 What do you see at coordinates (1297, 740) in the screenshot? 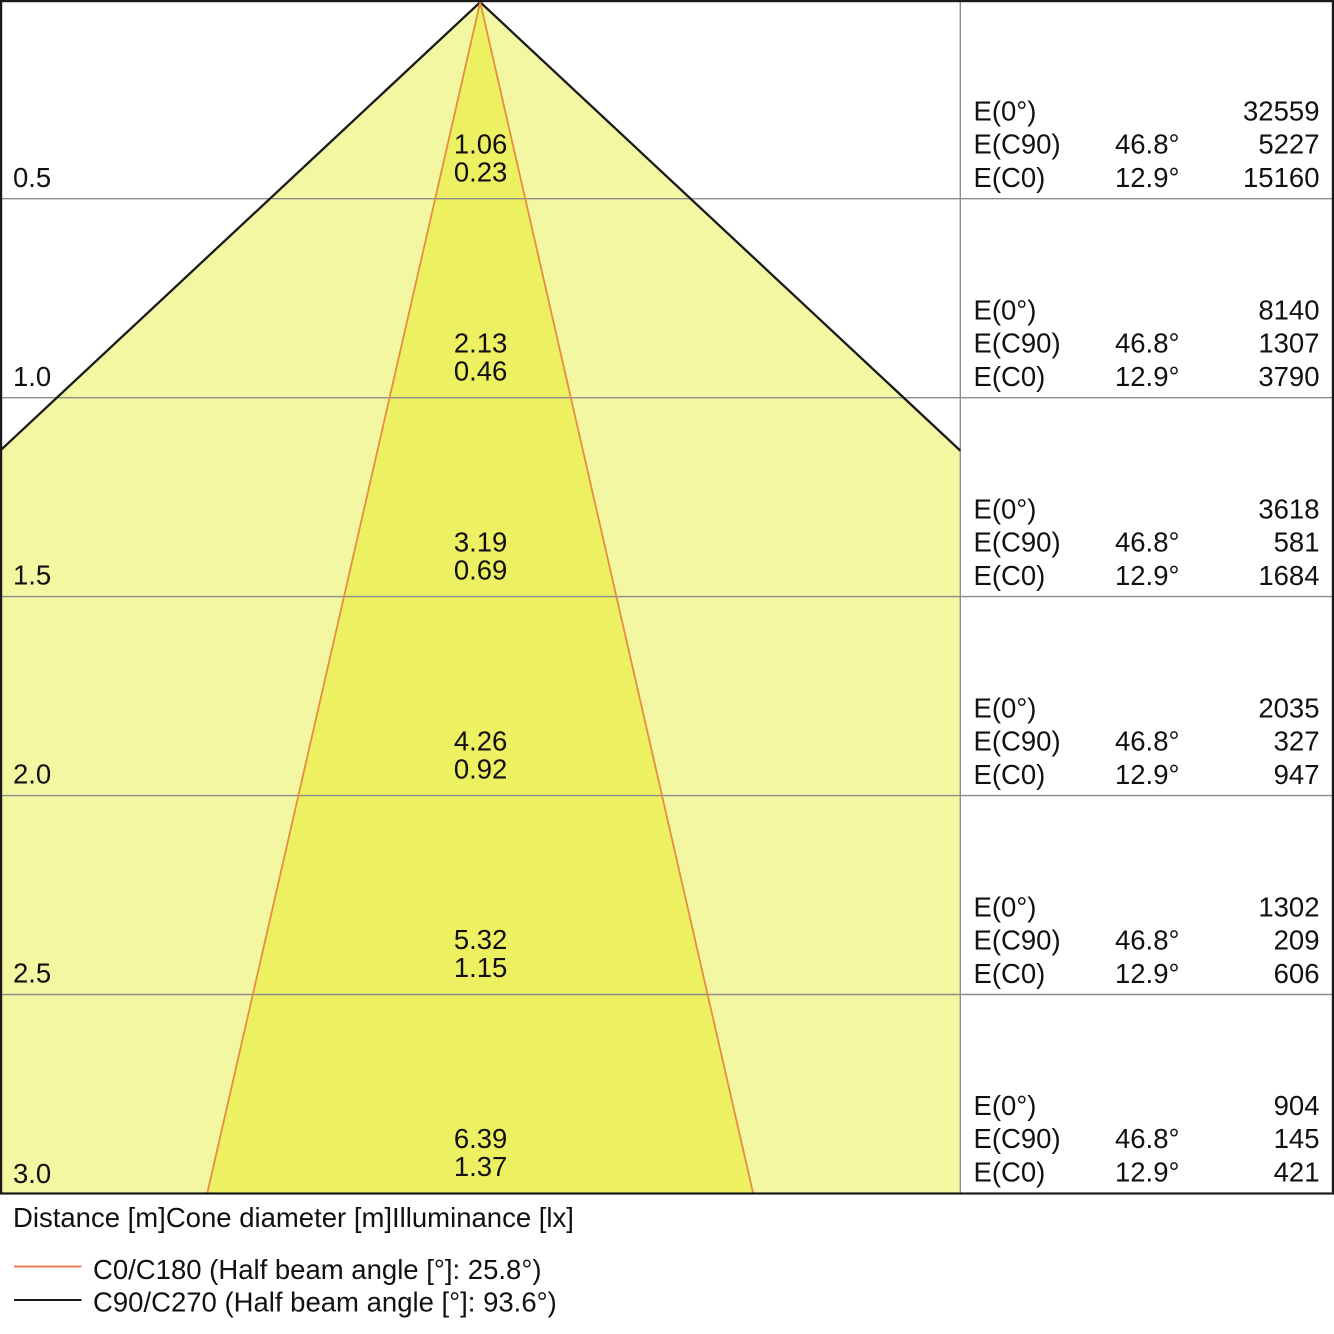
I see `svg-text: 327` at bounding box center [1297, 740].